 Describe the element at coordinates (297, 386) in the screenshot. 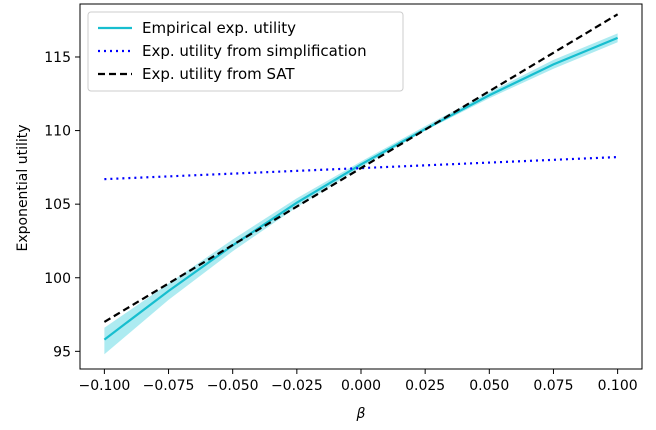

I see `x-tick-label: −0.025` at that location.